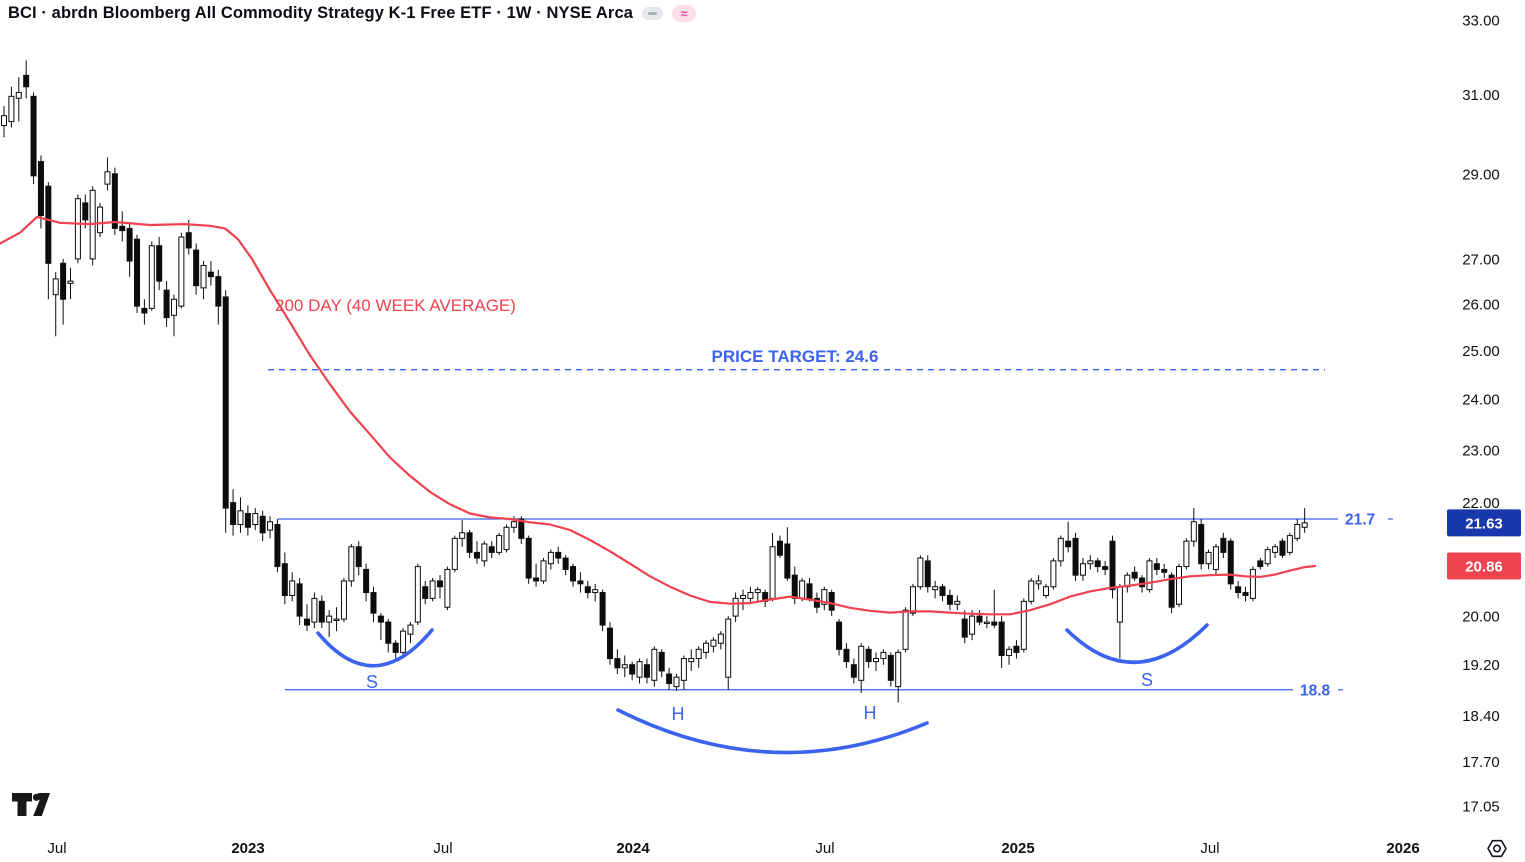 The width and height of the screenshot is (1525, 862). What do you see at coordinates (733, 848) in the screenshot?
I see `time-axis: Jul 2023 Jul 2024 Jul 2025 Jul 2026` at bounding box center [733, 848].